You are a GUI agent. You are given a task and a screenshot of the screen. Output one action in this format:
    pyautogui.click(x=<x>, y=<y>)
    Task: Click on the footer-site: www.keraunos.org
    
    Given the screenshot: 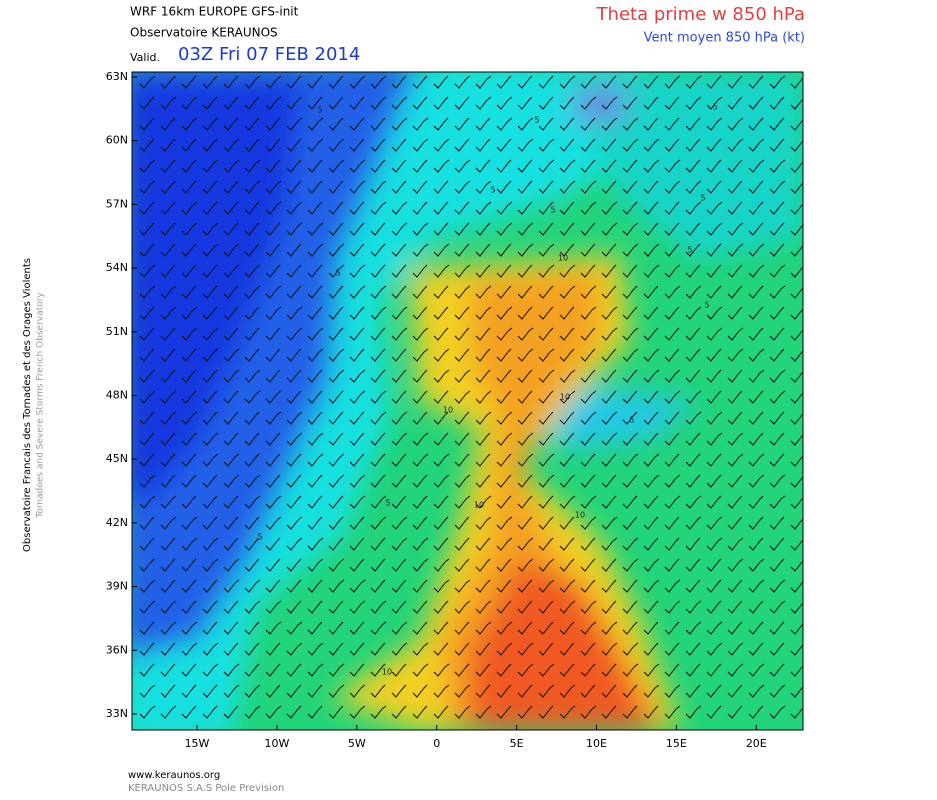 What is the action you would take?
    pyautogui.click(x=174, y=775)
    